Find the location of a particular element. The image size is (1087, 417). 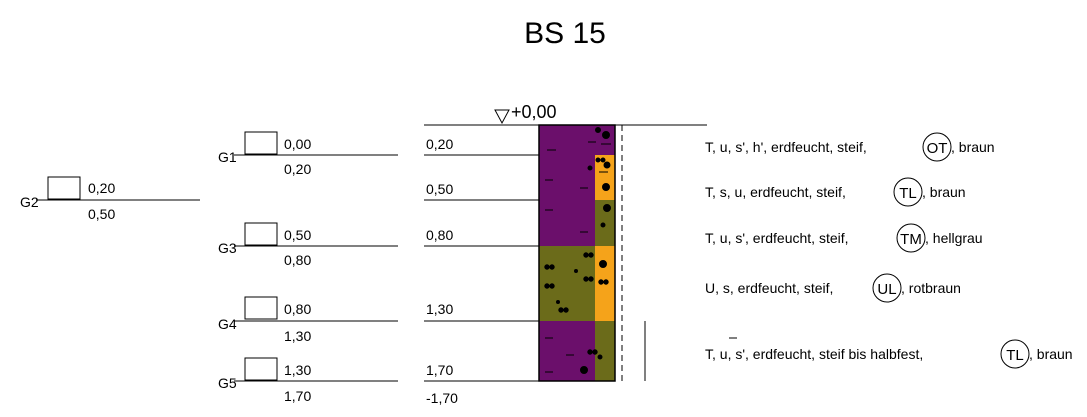

final-depth-label: -1,70 is located at coordinates (442, 398).